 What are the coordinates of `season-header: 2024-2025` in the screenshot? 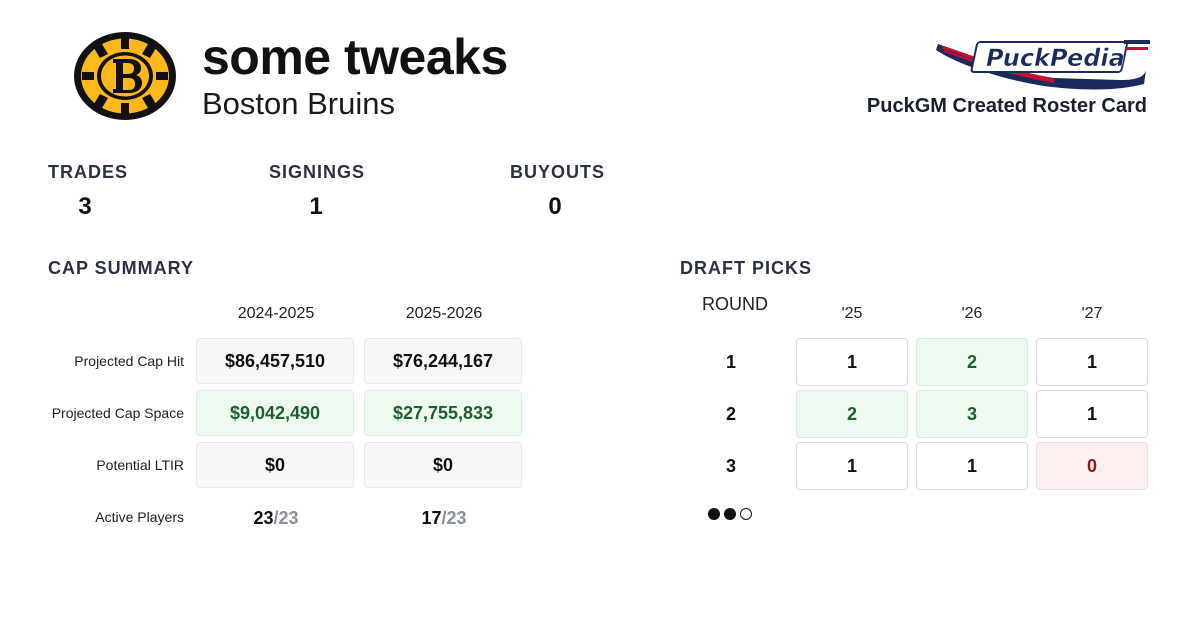 It's located at (276, 313).